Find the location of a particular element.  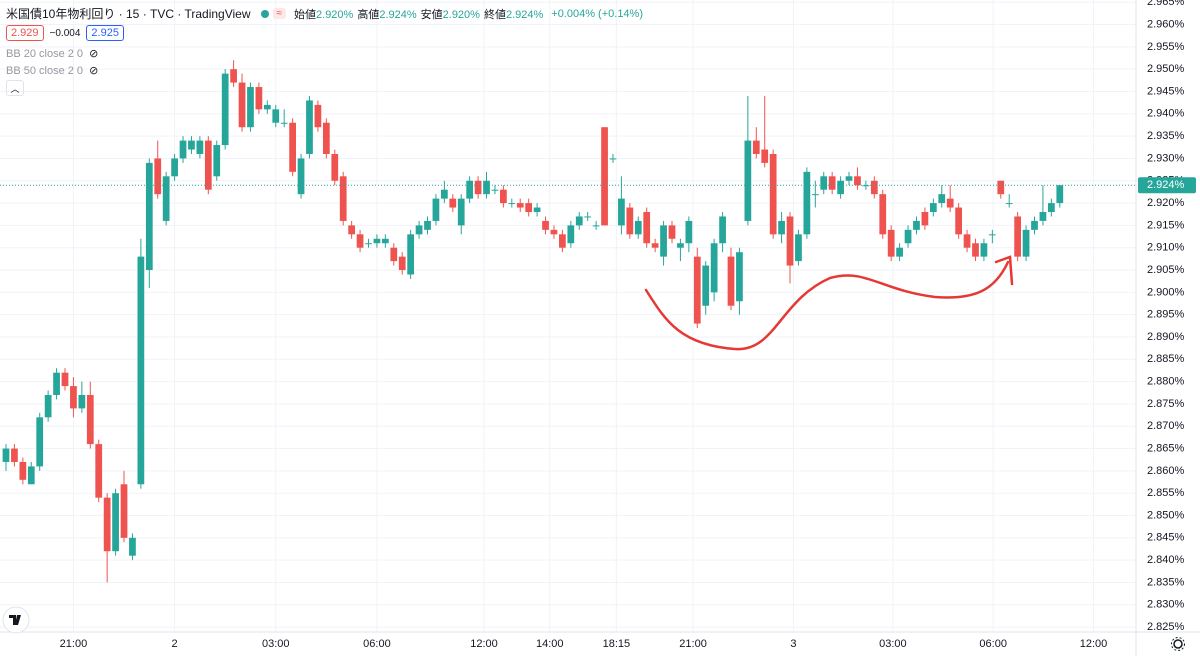

y-tick-label: 2.945% is located at coordinates (1166, 91).